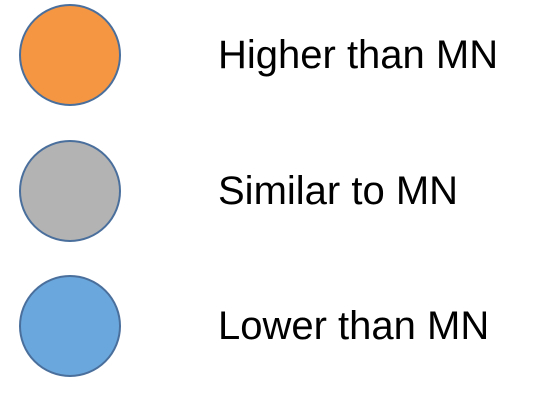 This screenshot has height=399, width=544. Describe the element at coordinates (70, 191) in the screenshot. I see `gray-circle-swatch` at that location.